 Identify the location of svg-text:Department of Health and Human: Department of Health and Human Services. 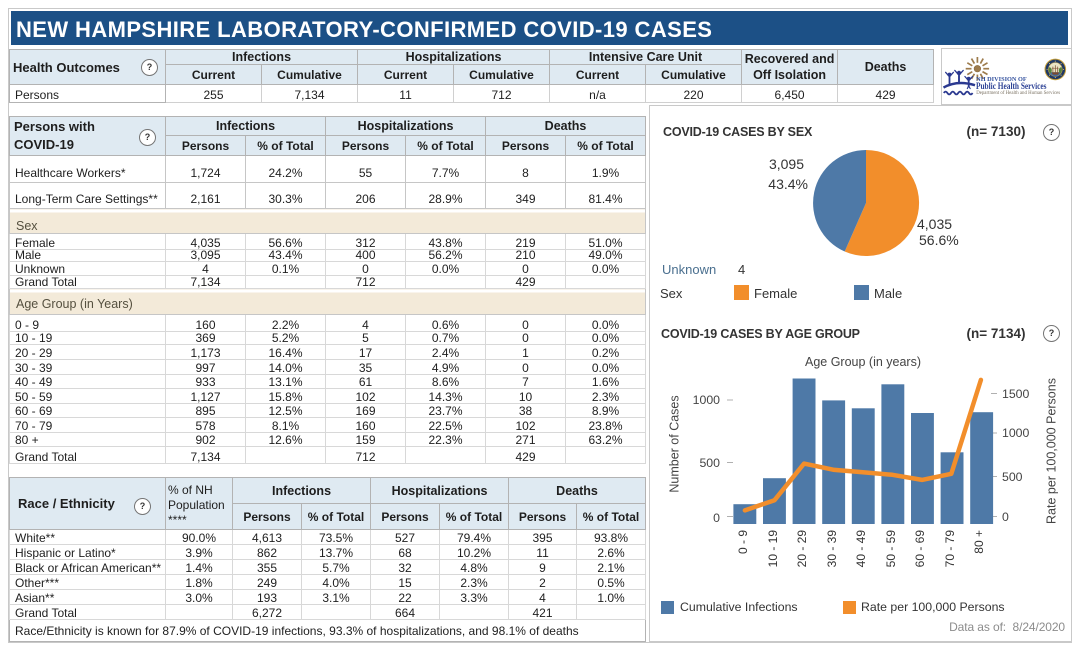
(1018, 92).